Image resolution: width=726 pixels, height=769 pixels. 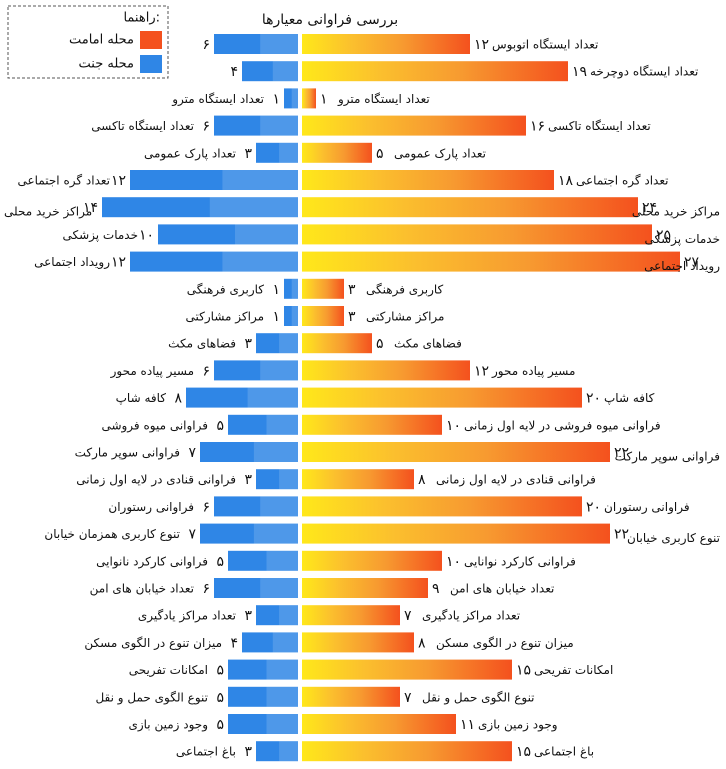 What do you see at coordinates (168, 725) in the screenshot?
I see `bar-label: وجود زمین بازی` at bounding box center [168, 725].